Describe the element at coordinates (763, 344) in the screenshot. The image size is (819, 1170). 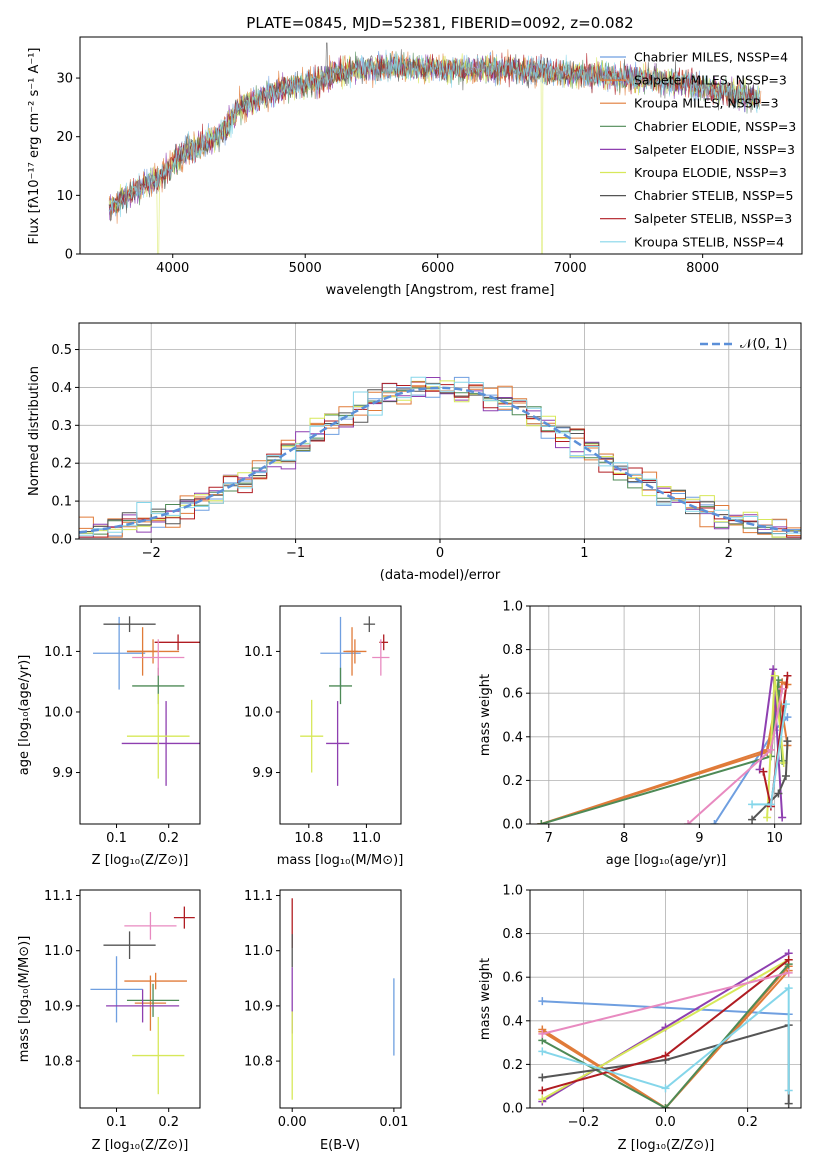
I see `legend-label: 𝒩(0, 1)` at that location.